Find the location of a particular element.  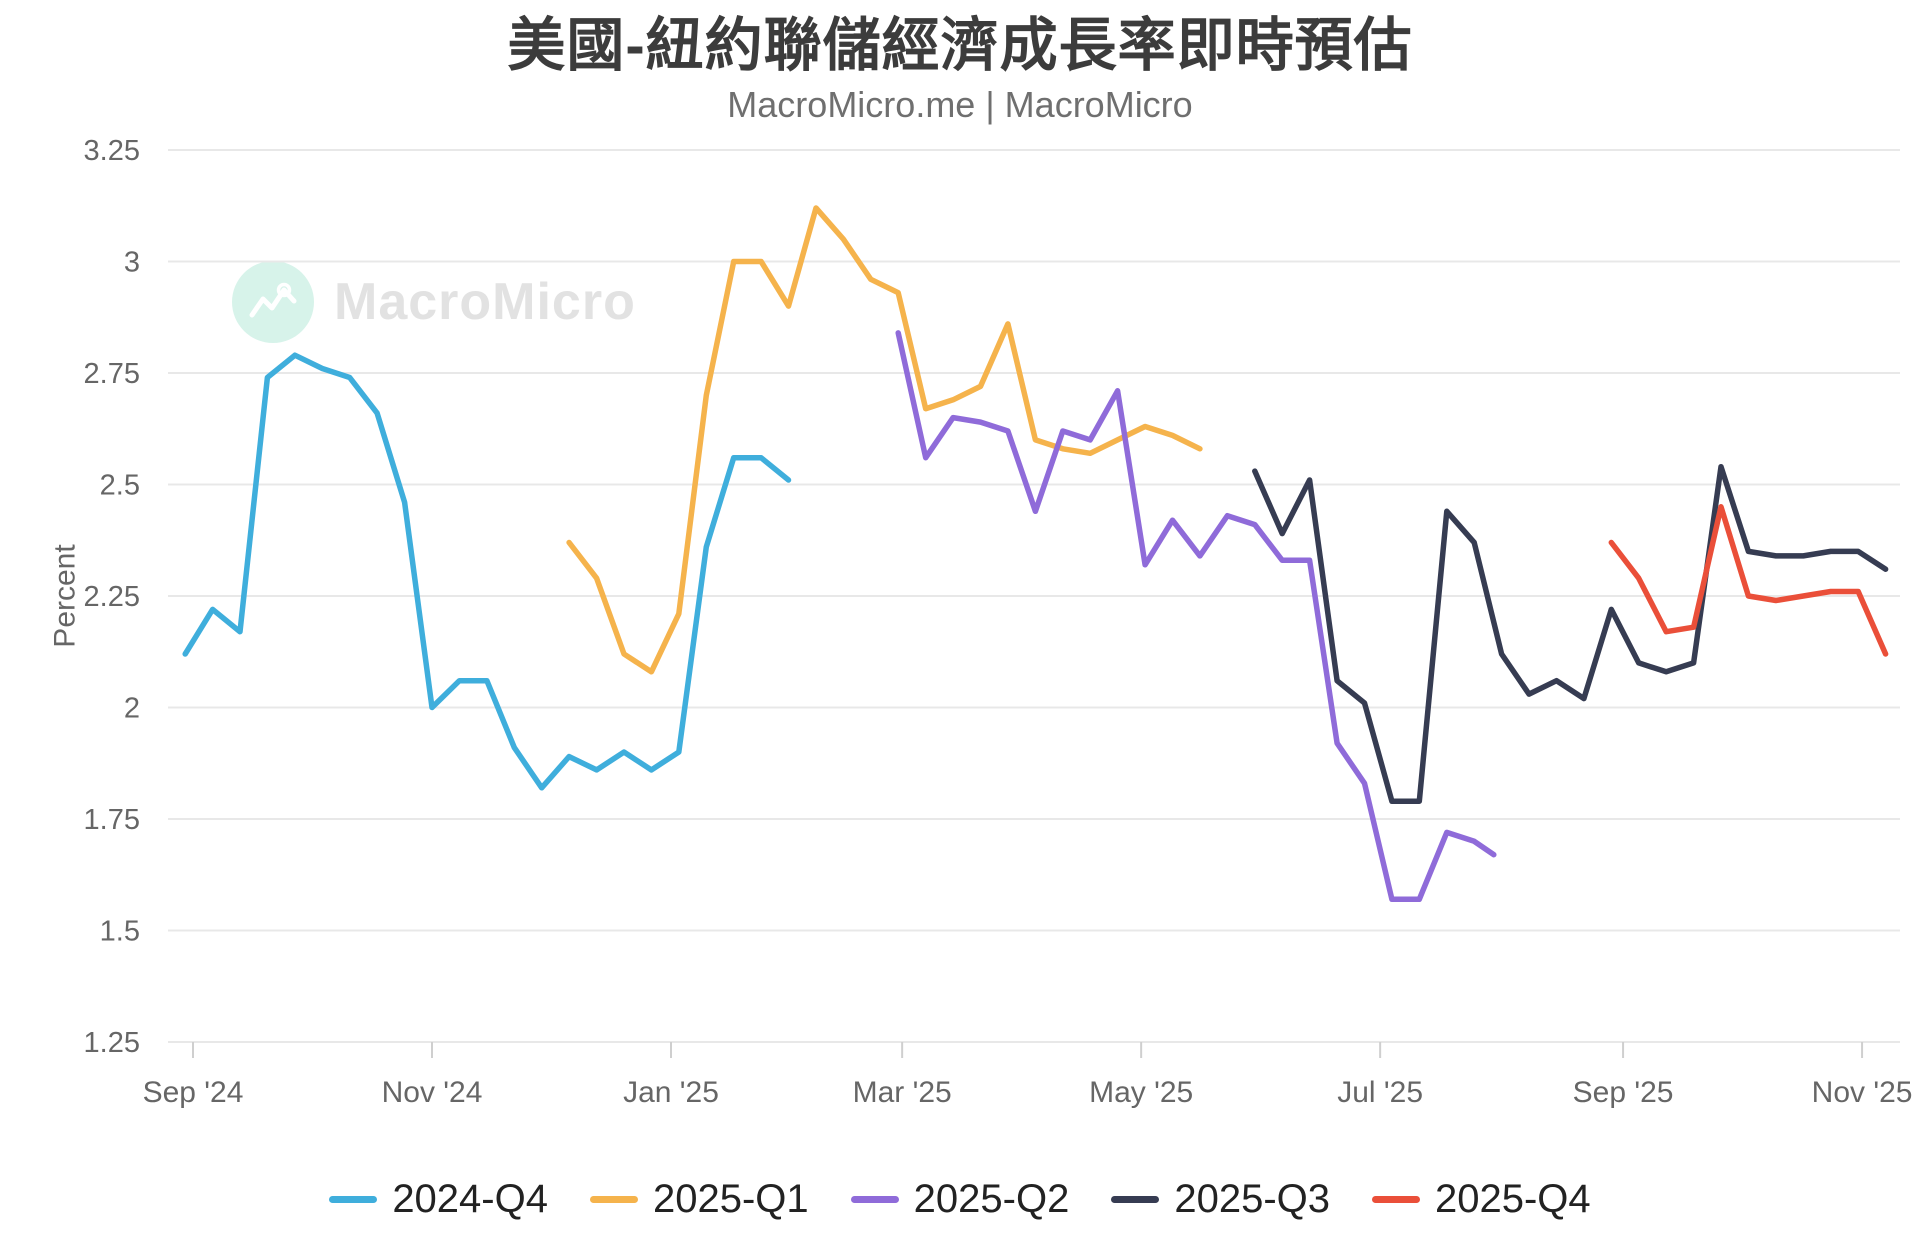

legend: 2024-Q4 2025-Q1 2025-Q2 2025-Q3 2025-Q4 is located at coordinates (960, 1199).